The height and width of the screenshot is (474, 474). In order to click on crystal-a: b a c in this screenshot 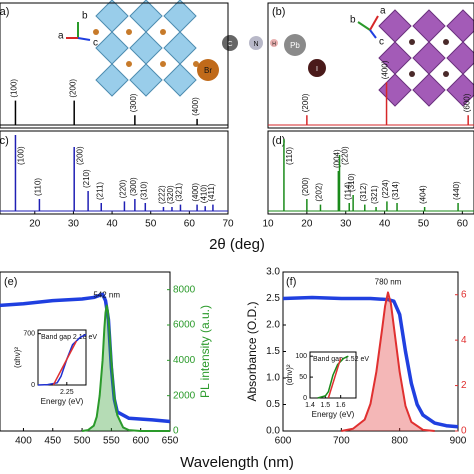, I will do `click(128, 48)`.